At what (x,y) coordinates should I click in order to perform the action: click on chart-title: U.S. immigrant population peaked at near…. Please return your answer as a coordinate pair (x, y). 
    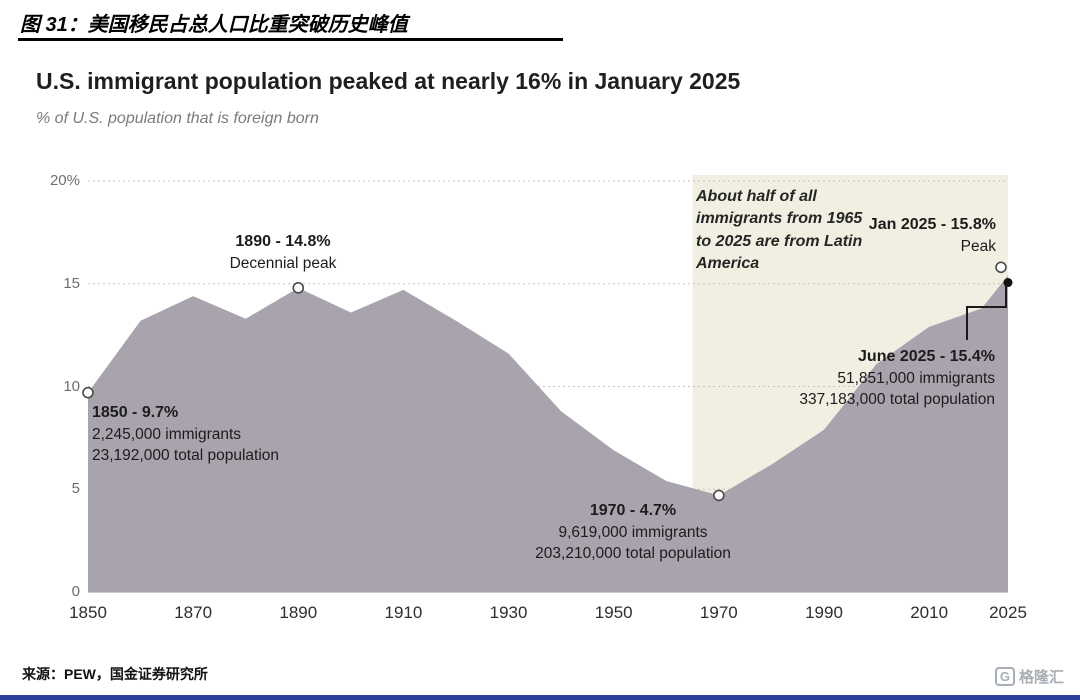
    Looking at the image, I should click on (388, 81).